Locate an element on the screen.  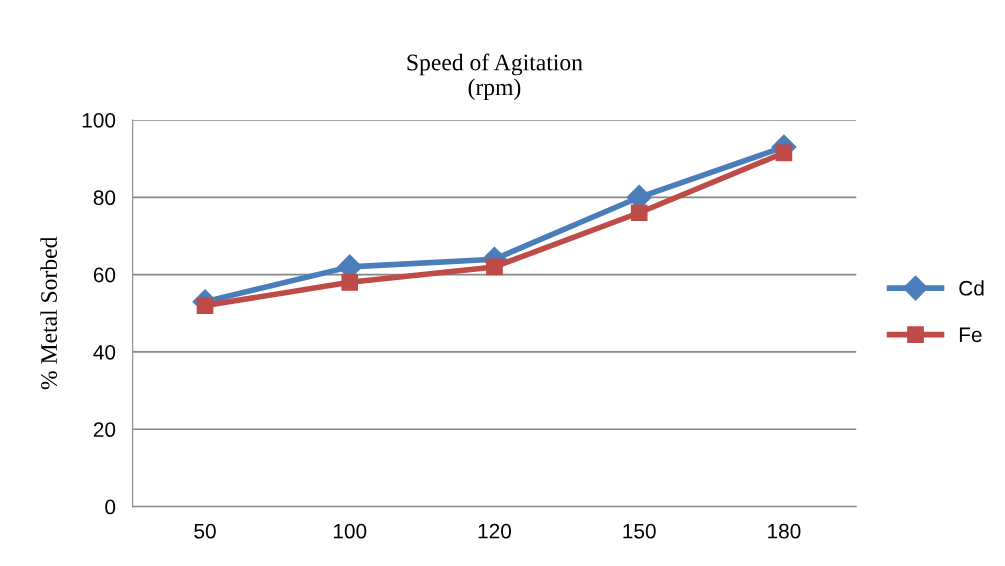
y-tick-label: 20 is located at coordinates (104, 430).